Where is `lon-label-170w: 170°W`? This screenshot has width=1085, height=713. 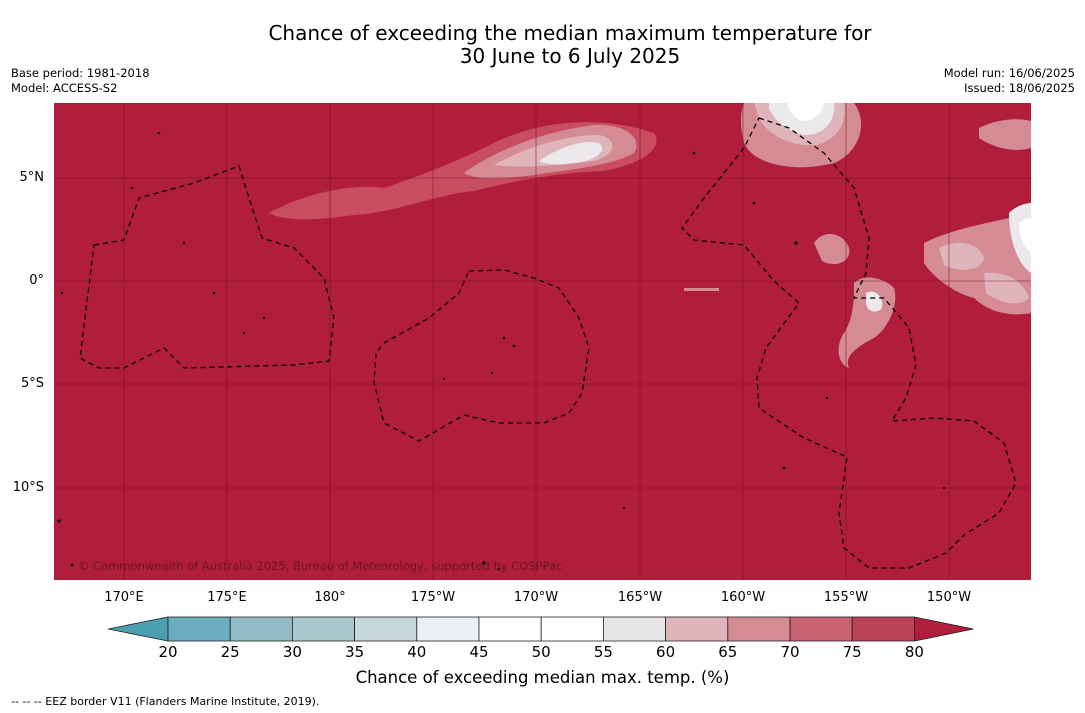
lon-label-170w: 170°W is located at coordinates (536, 597).